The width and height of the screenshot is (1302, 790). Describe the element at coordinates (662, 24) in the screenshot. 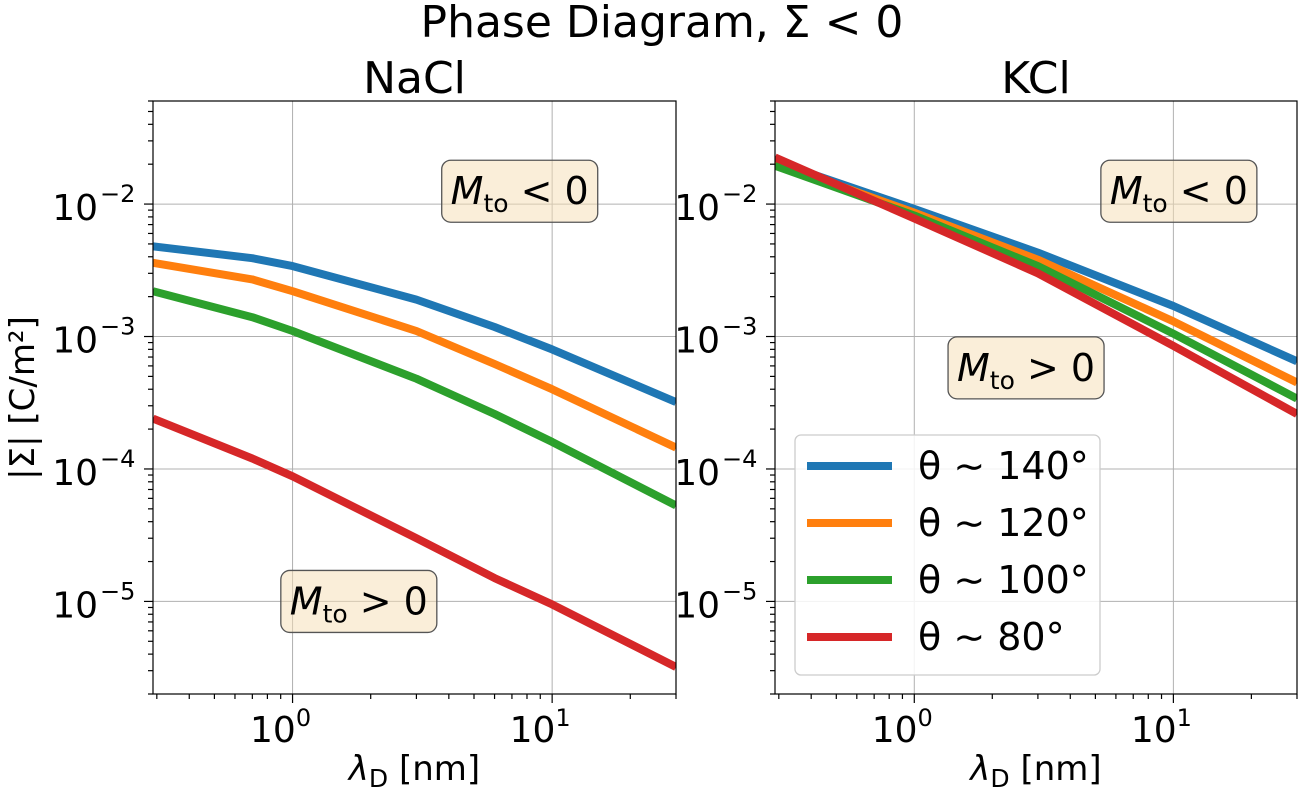

I see `figure-title: Phase Diagram, Σ < 0` at that location.